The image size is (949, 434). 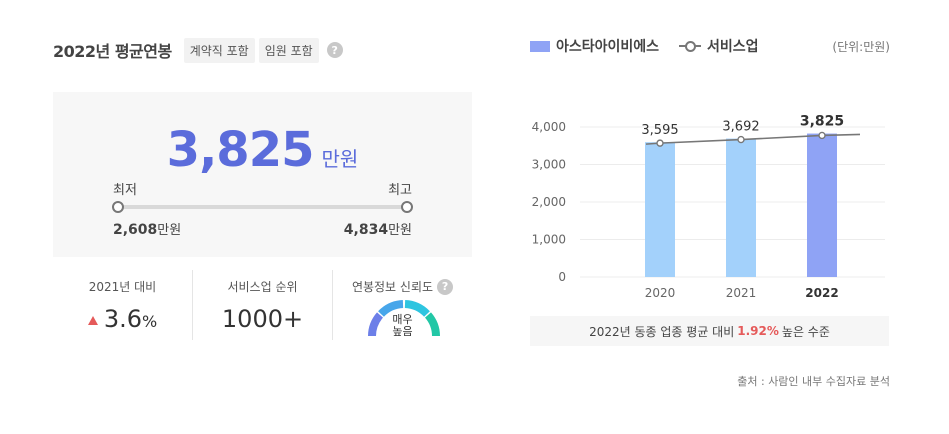 What do you see at coordinates (549, 240) in the screenshot?
I see `y-tick-label-1: 1,000` at bounding box center [549, 240].